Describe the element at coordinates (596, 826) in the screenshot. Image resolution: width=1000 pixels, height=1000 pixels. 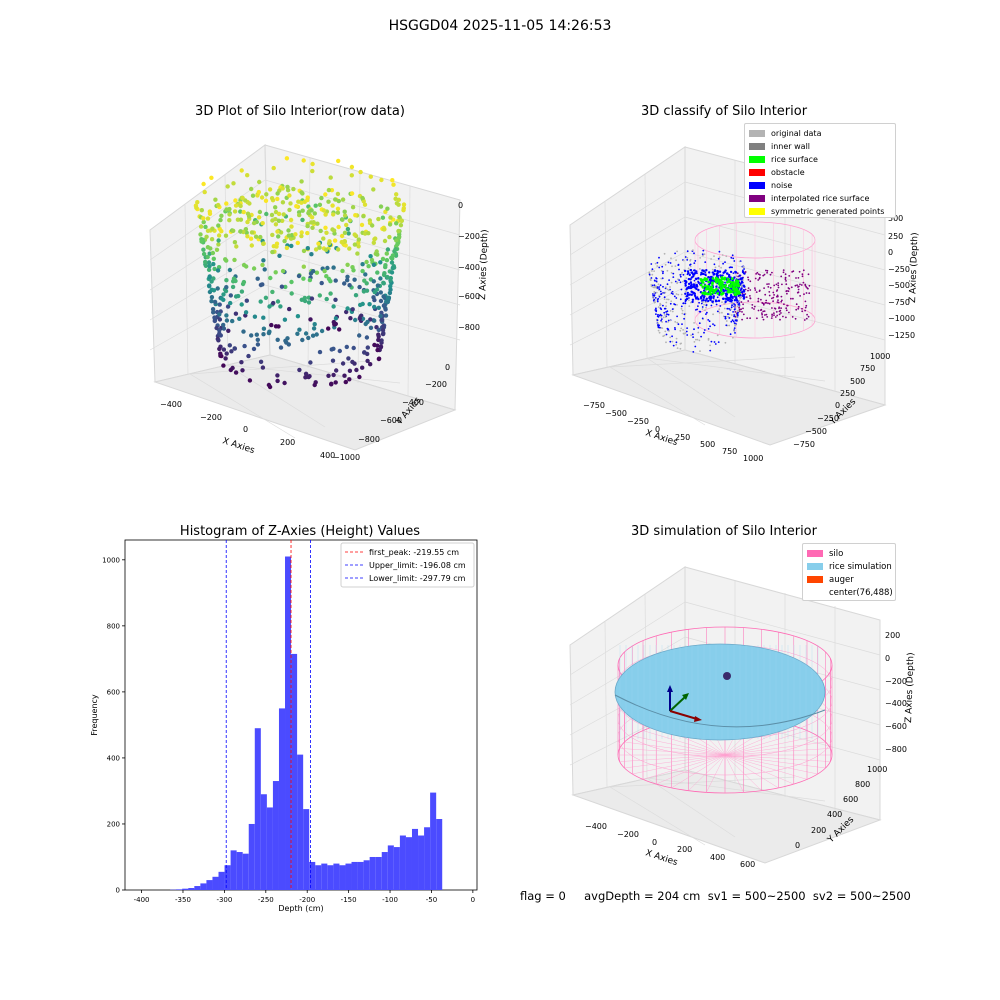
I see `x-tick: −400` at that location.